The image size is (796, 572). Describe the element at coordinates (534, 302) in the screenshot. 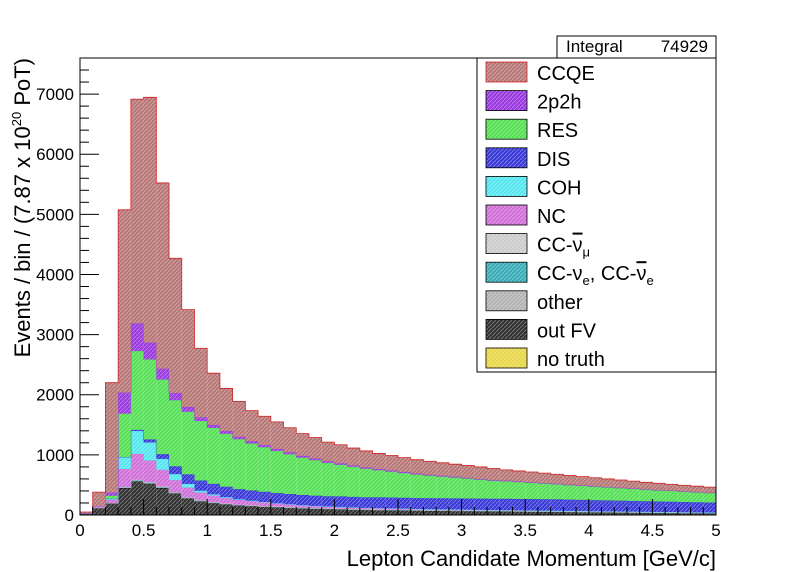

I see `legend-item-other: other` at that location.